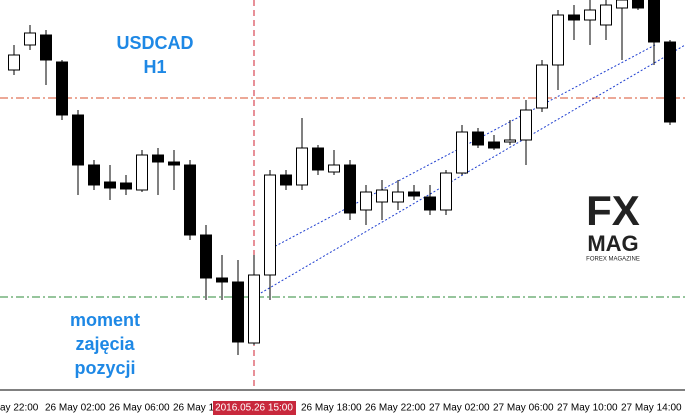 The image size is (685, 420). Describe the element at coordinates (139, 408) in the screenshot. I see `x-tick-label: 26 May 06:00` at that location.